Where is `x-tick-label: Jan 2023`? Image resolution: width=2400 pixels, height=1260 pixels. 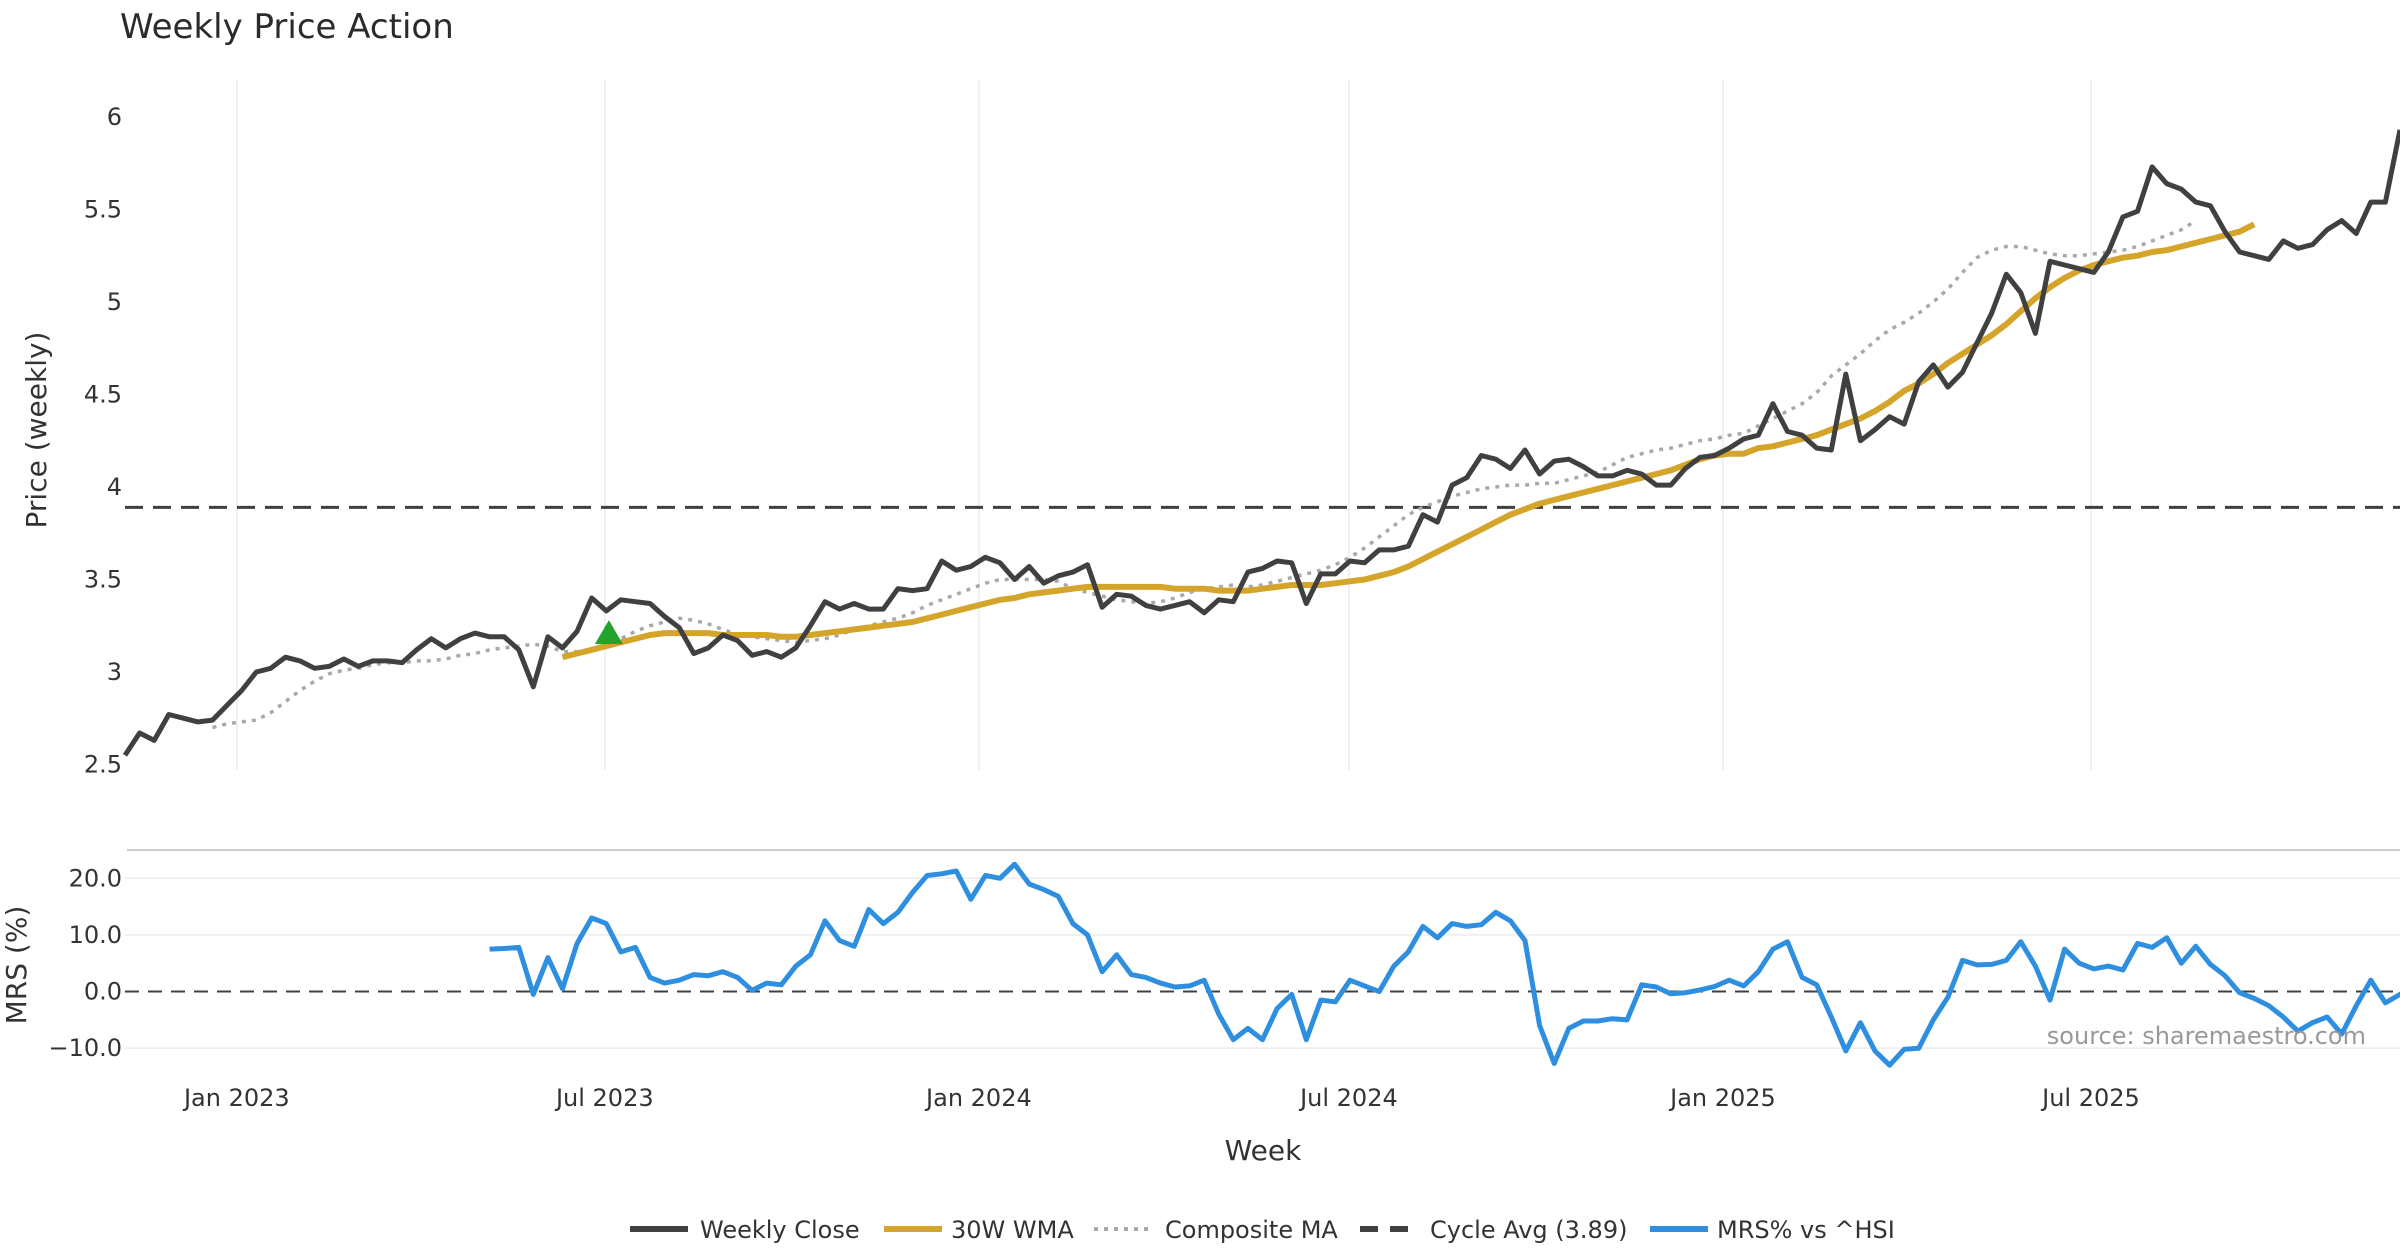
x-tick-label: Jan 2023 is located at coordinates (236, 1098).